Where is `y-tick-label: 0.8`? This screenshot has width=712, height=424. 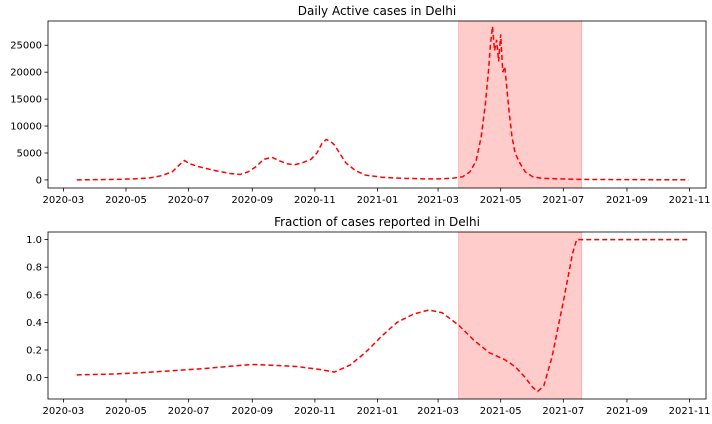 y-tick-label: 0.8 is located at coordinates (34, 268).